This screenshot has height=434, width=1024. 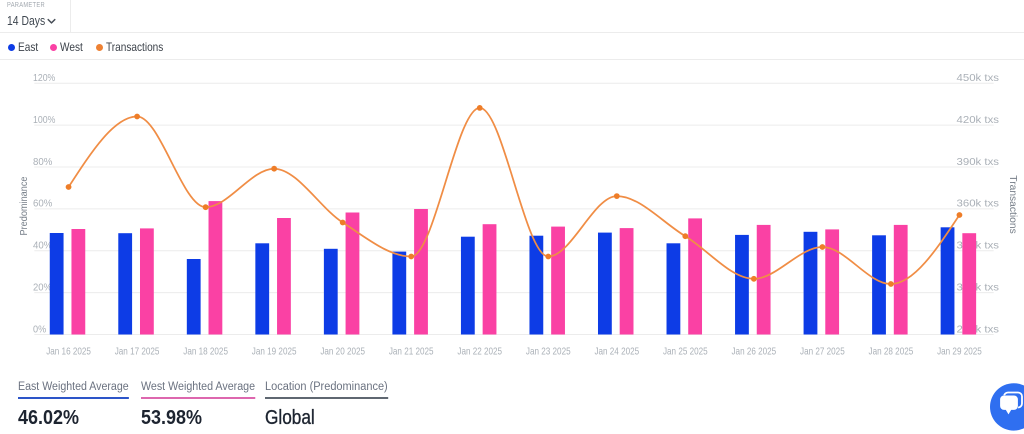 I want to click on svg-text: 40%, so click(x=42, y=246).